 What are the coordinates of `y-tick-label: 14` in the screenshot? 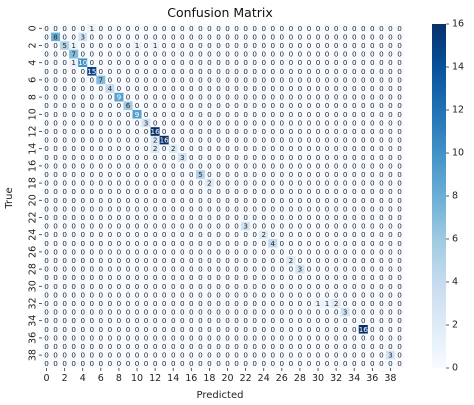 It's located at (33, 149).